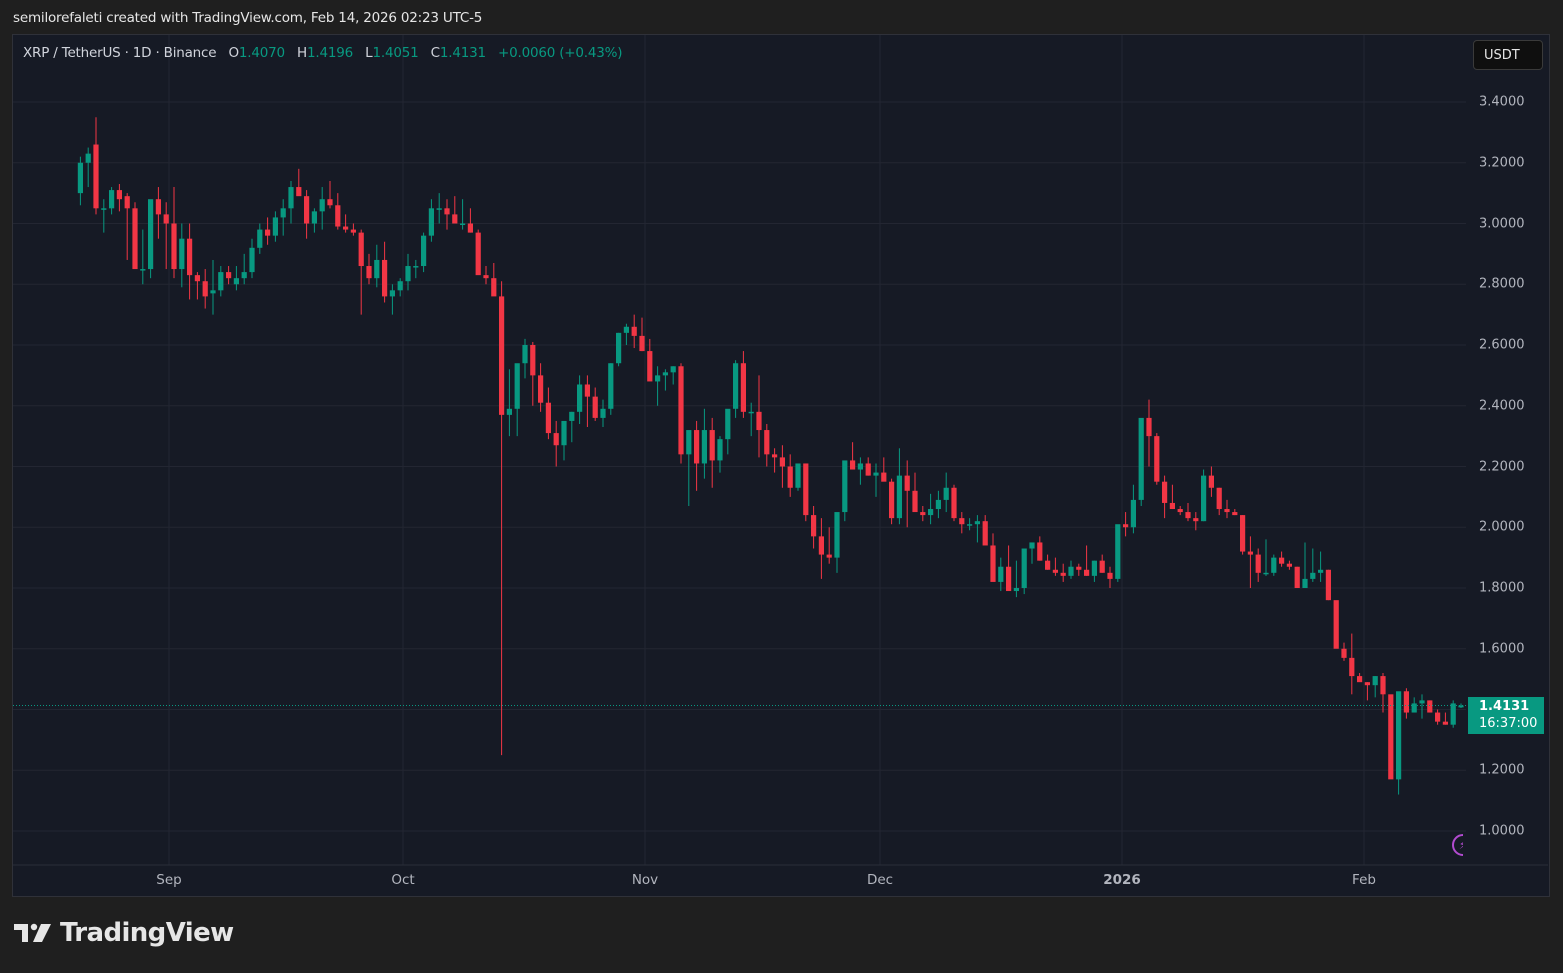 The width and height of the screenshot is (1563, 973). Describe the element at coordinates (1502, 649) in the screenshot. I see `price-tick-label: 1.6000` at that location.